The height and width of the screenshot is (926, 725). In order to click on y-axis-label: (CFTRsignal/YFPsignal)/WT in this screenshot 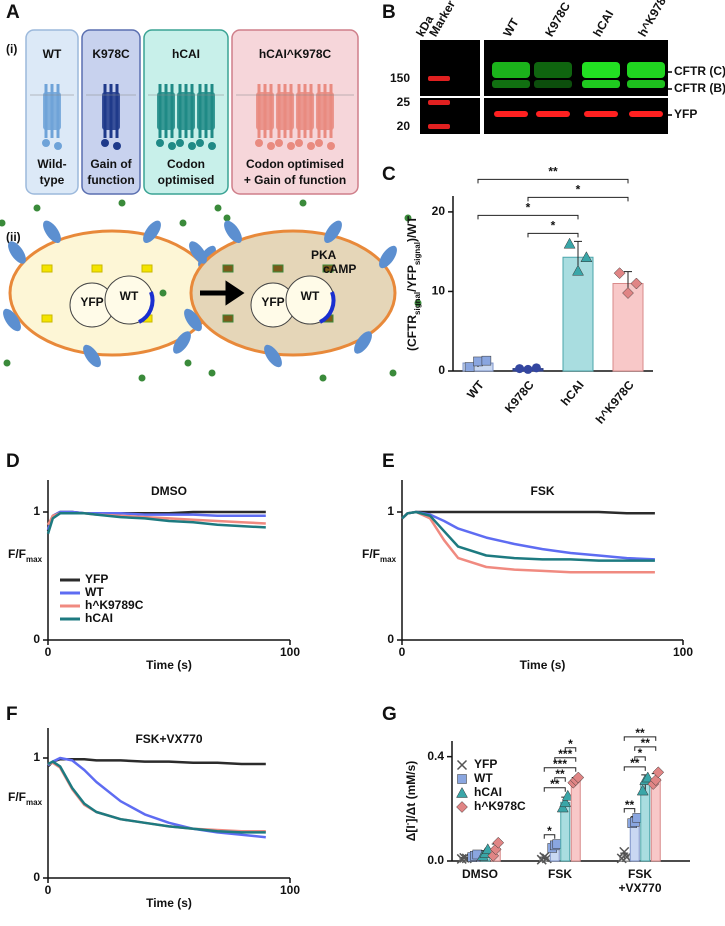, I will do `click(413, 283)`.